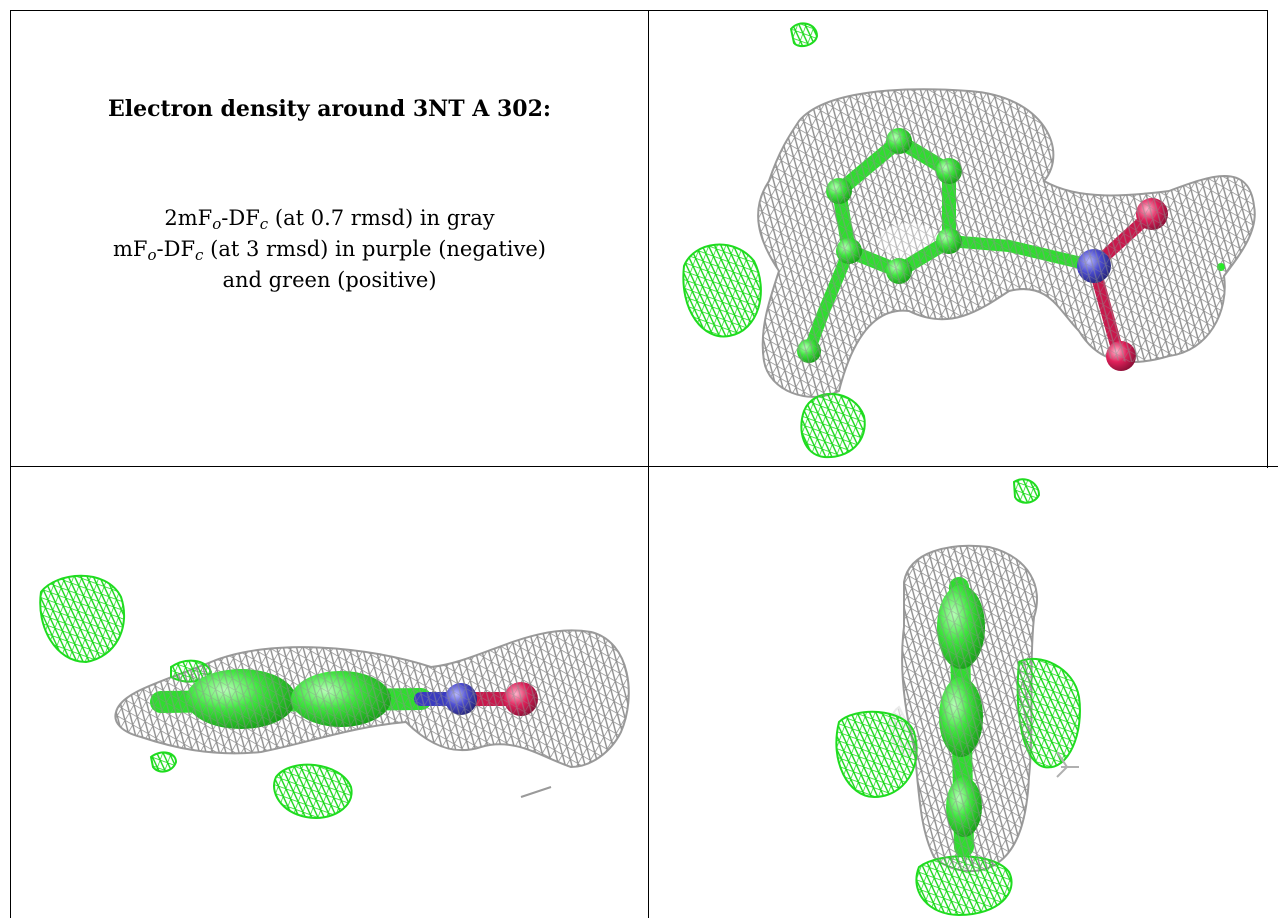 Image resolution: width=1278 pixels, height=918 pixels. What do you see at coordinates (264, 224) in the screenshot?
I see `legend-2fofc-sub-c: c` at bounding box center [264, 224].